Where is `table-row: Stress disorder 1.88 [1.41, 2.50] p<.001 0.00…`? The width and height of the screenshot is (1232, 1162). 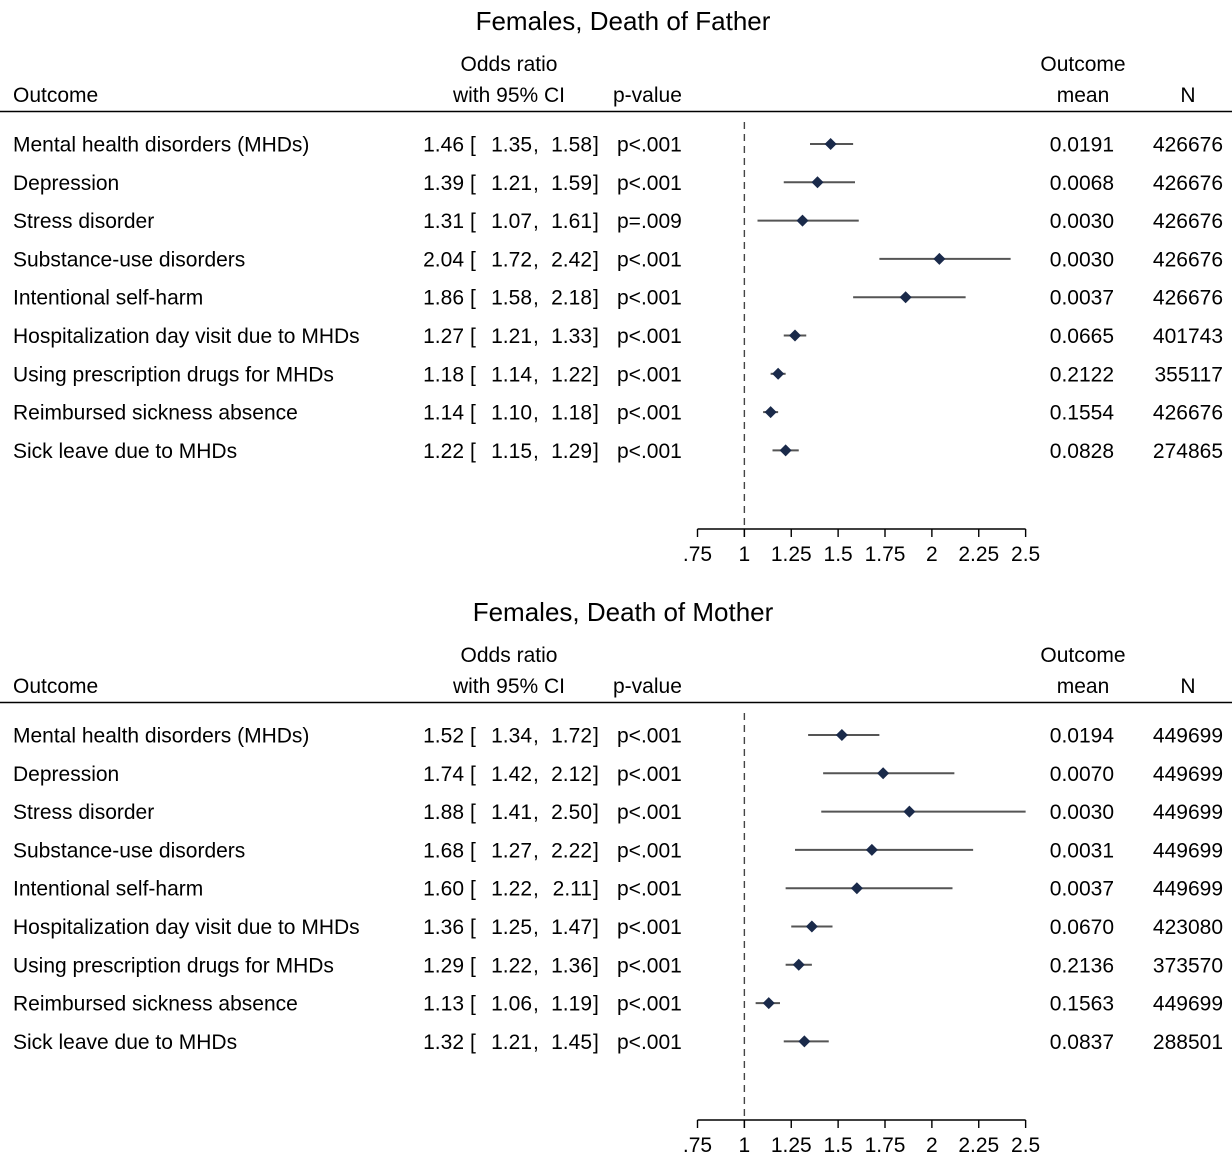 table-row: Stress disorder 1.88 [1.41, 2.50] p<.001 0.00… is located at coordinates (618, 812).